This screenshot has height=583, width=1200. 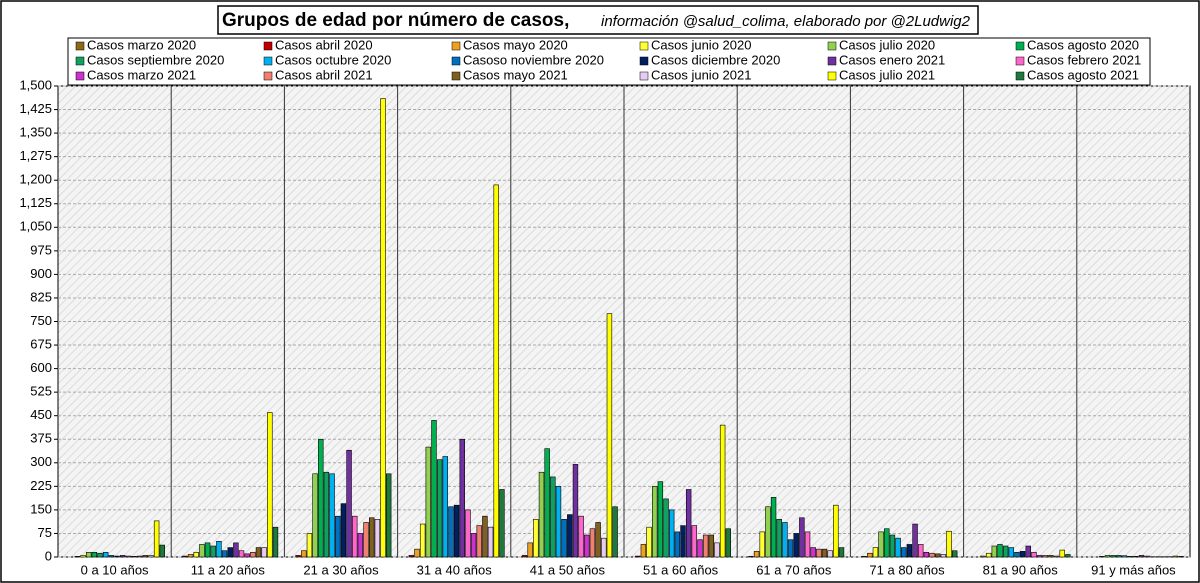 I want to click on y-tick-label: 825, so click(x=41, y=296).